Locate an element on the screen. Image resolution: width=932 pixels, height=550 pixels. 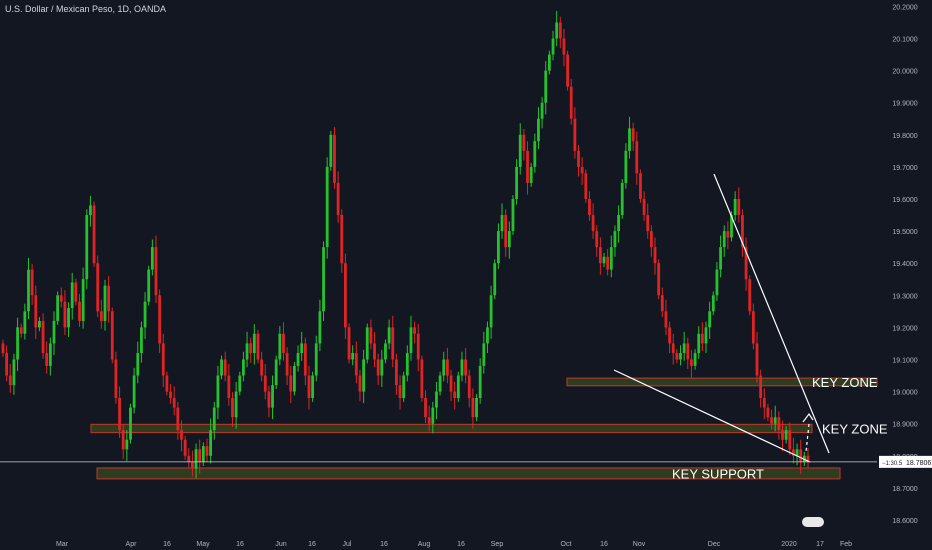
x-tick-label: Mar is located at coordinates (62, 544).